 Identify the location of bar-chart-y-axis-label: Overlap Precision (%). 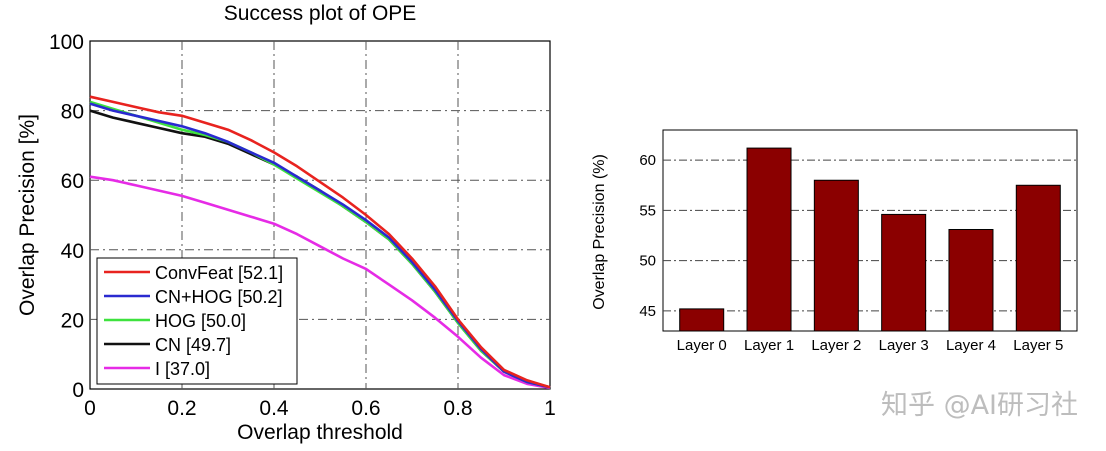
(599, 232).